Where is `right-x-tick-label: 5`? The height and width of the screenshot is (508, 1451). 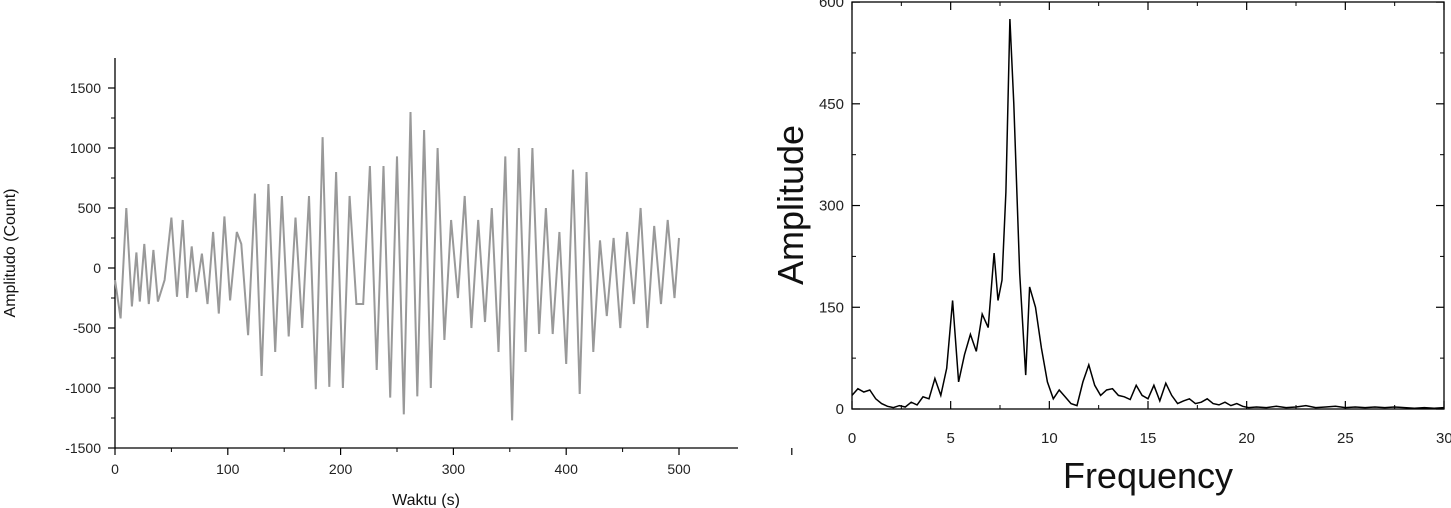 right-x-tick-label: 5 is located at coordinates (950, 438).